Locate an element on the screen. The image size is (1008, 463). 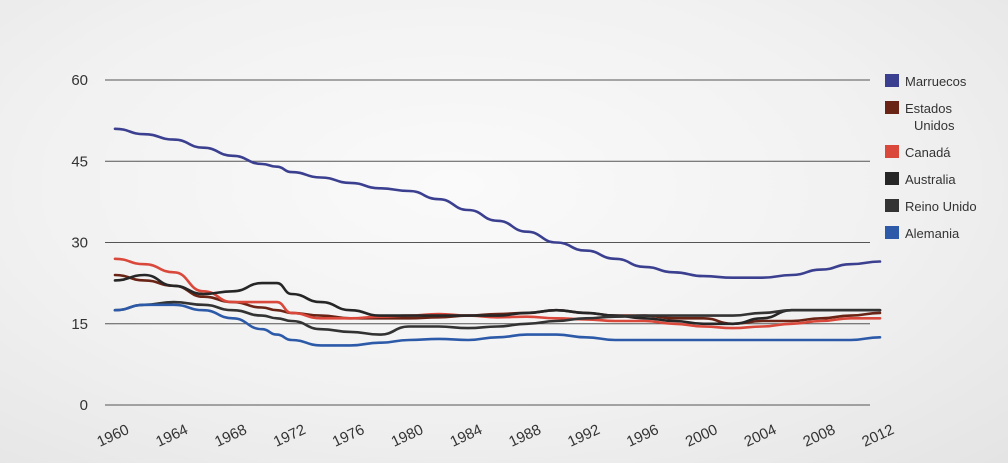
legend-item: Alemania is located at coordinates (922, 233).